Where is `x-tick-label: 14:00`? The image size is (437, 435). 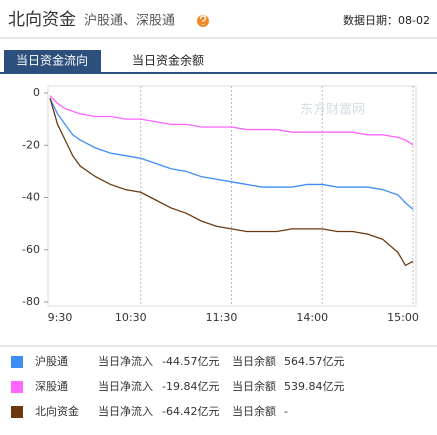
x-tick-label: 14:00 is located at coordinates (312, 317).